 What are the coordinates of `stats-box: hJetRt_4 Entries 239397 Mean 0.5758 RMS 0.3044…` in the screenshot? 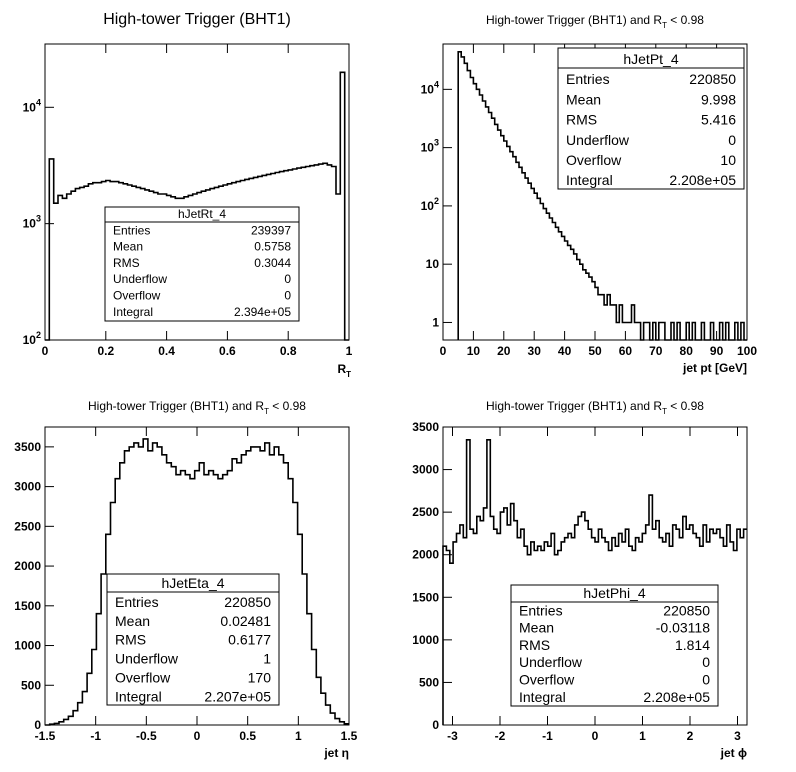 It's located at (202, 264).